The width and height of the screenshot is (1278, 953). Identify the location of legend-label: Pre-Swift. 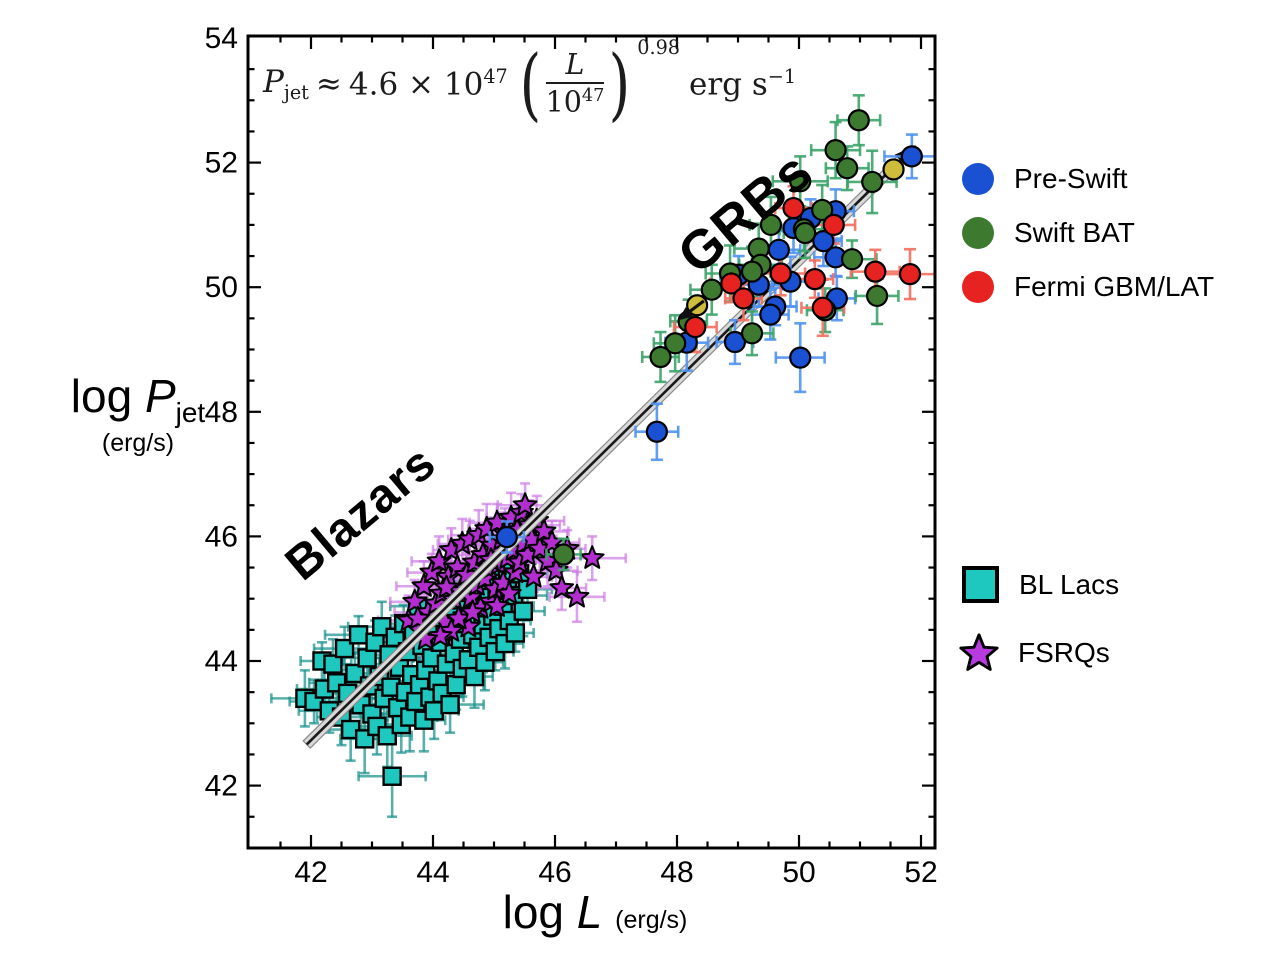
(1071, 178).